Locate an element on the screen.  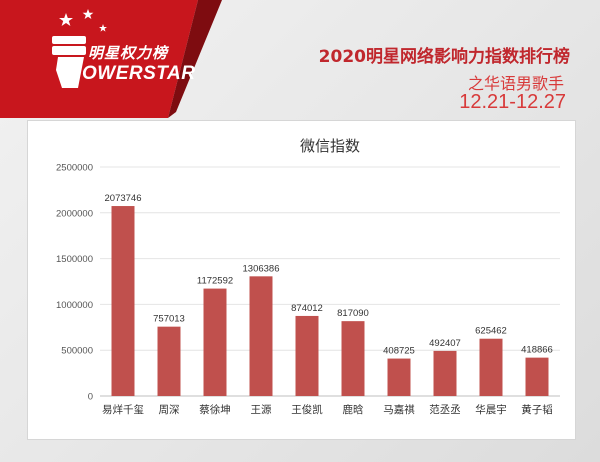
x-tick-label: 鹿晗 is located at coordinates (353, 409).